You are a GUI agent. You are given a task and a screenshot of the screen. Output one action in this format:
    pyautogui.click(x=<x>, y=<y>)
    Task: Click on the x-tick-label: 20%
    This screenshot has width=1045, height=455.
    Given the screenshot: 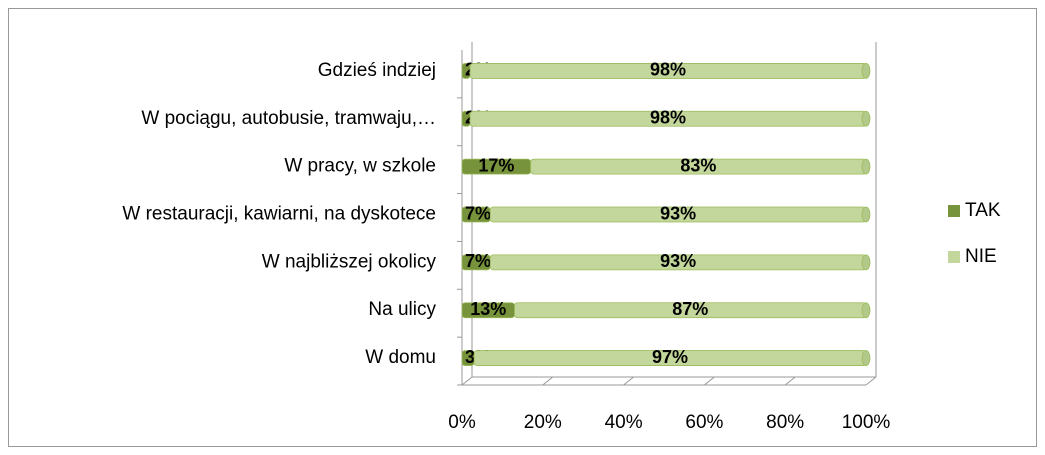 What is the action you would take?
    pyautogui.click(x=543, y=422)
    